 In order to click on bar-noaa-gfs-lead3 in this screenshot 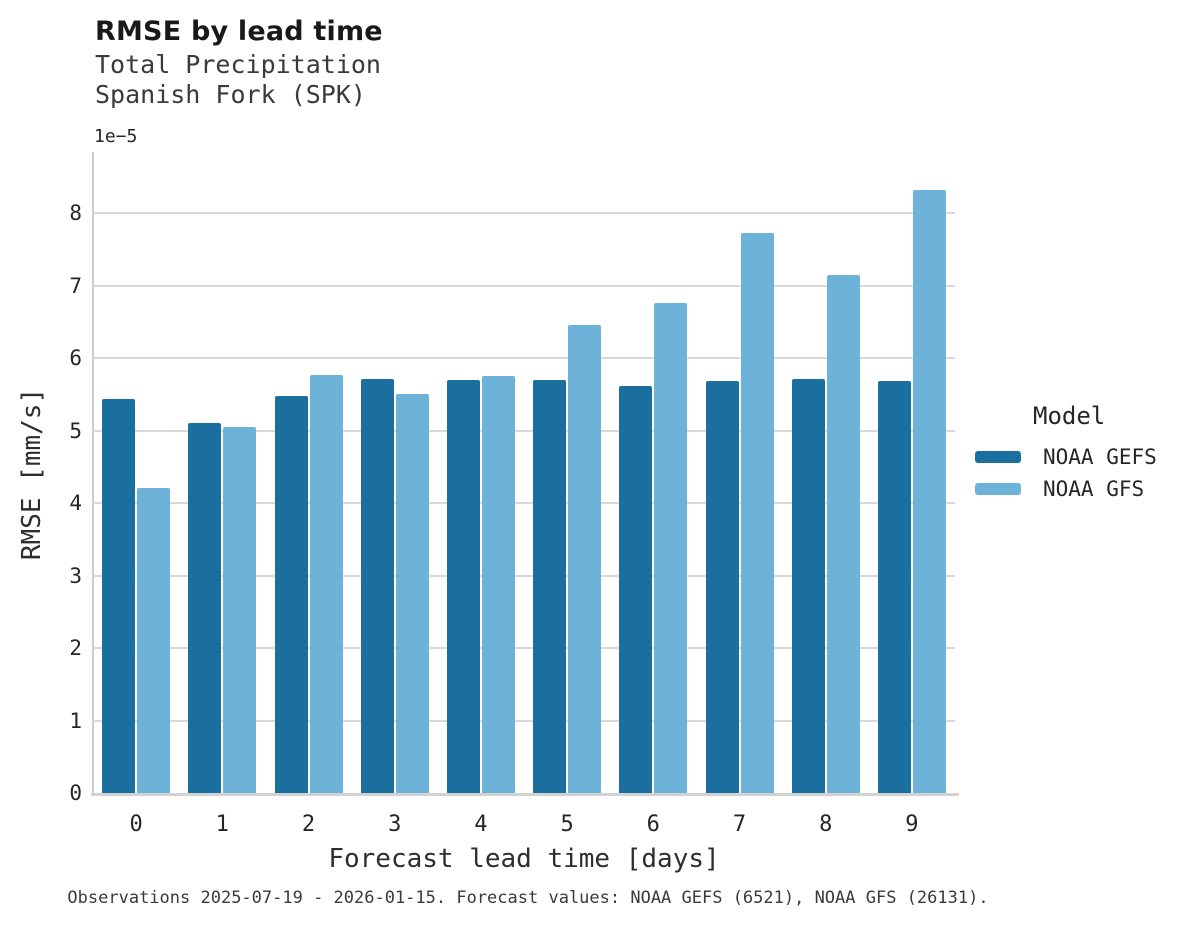, I will do `click(412, 593)`.